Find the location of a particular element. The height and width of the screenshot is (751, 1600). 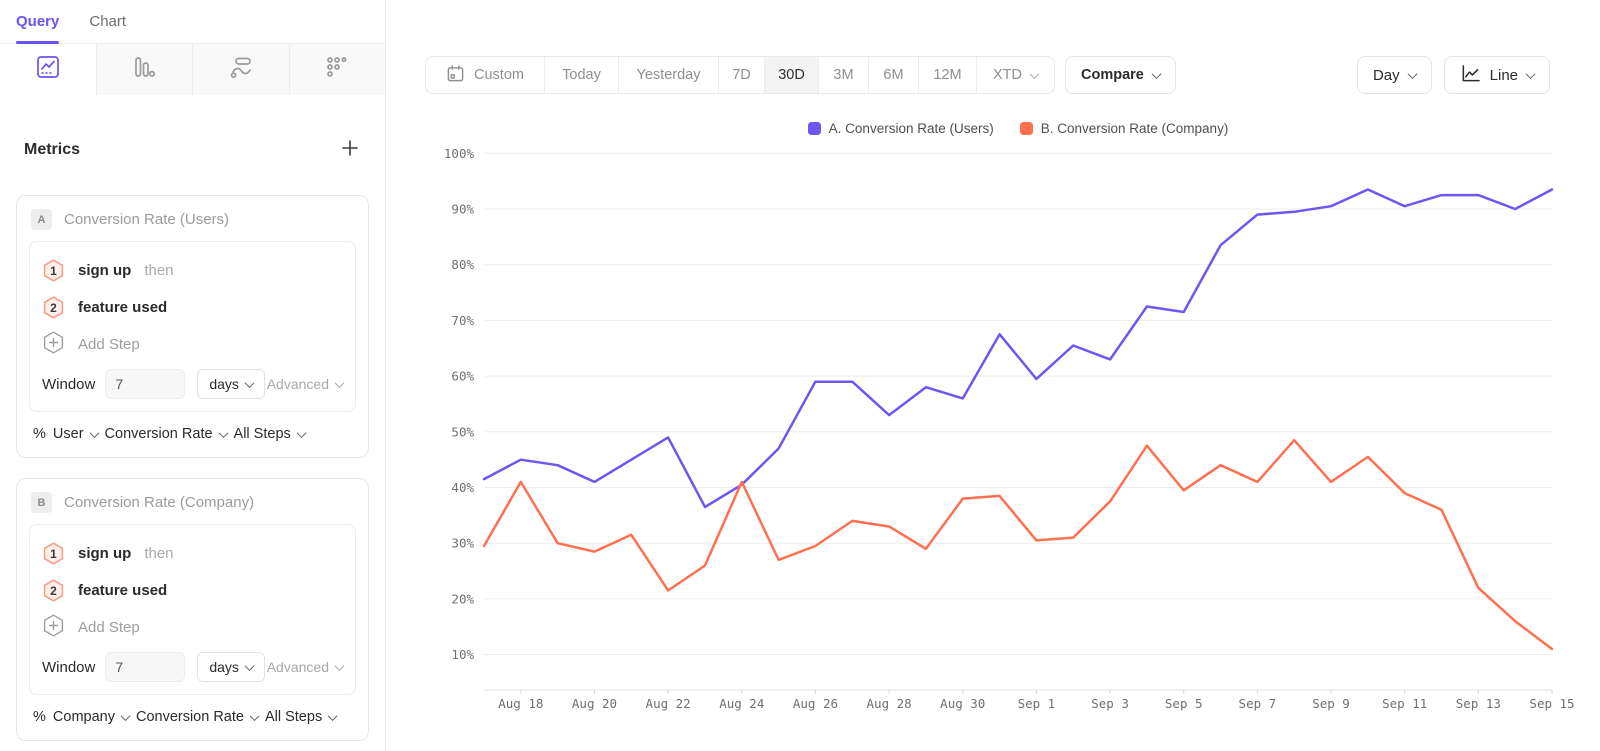

granularity-dropdown: Day is located at coordinates (1394, 75).